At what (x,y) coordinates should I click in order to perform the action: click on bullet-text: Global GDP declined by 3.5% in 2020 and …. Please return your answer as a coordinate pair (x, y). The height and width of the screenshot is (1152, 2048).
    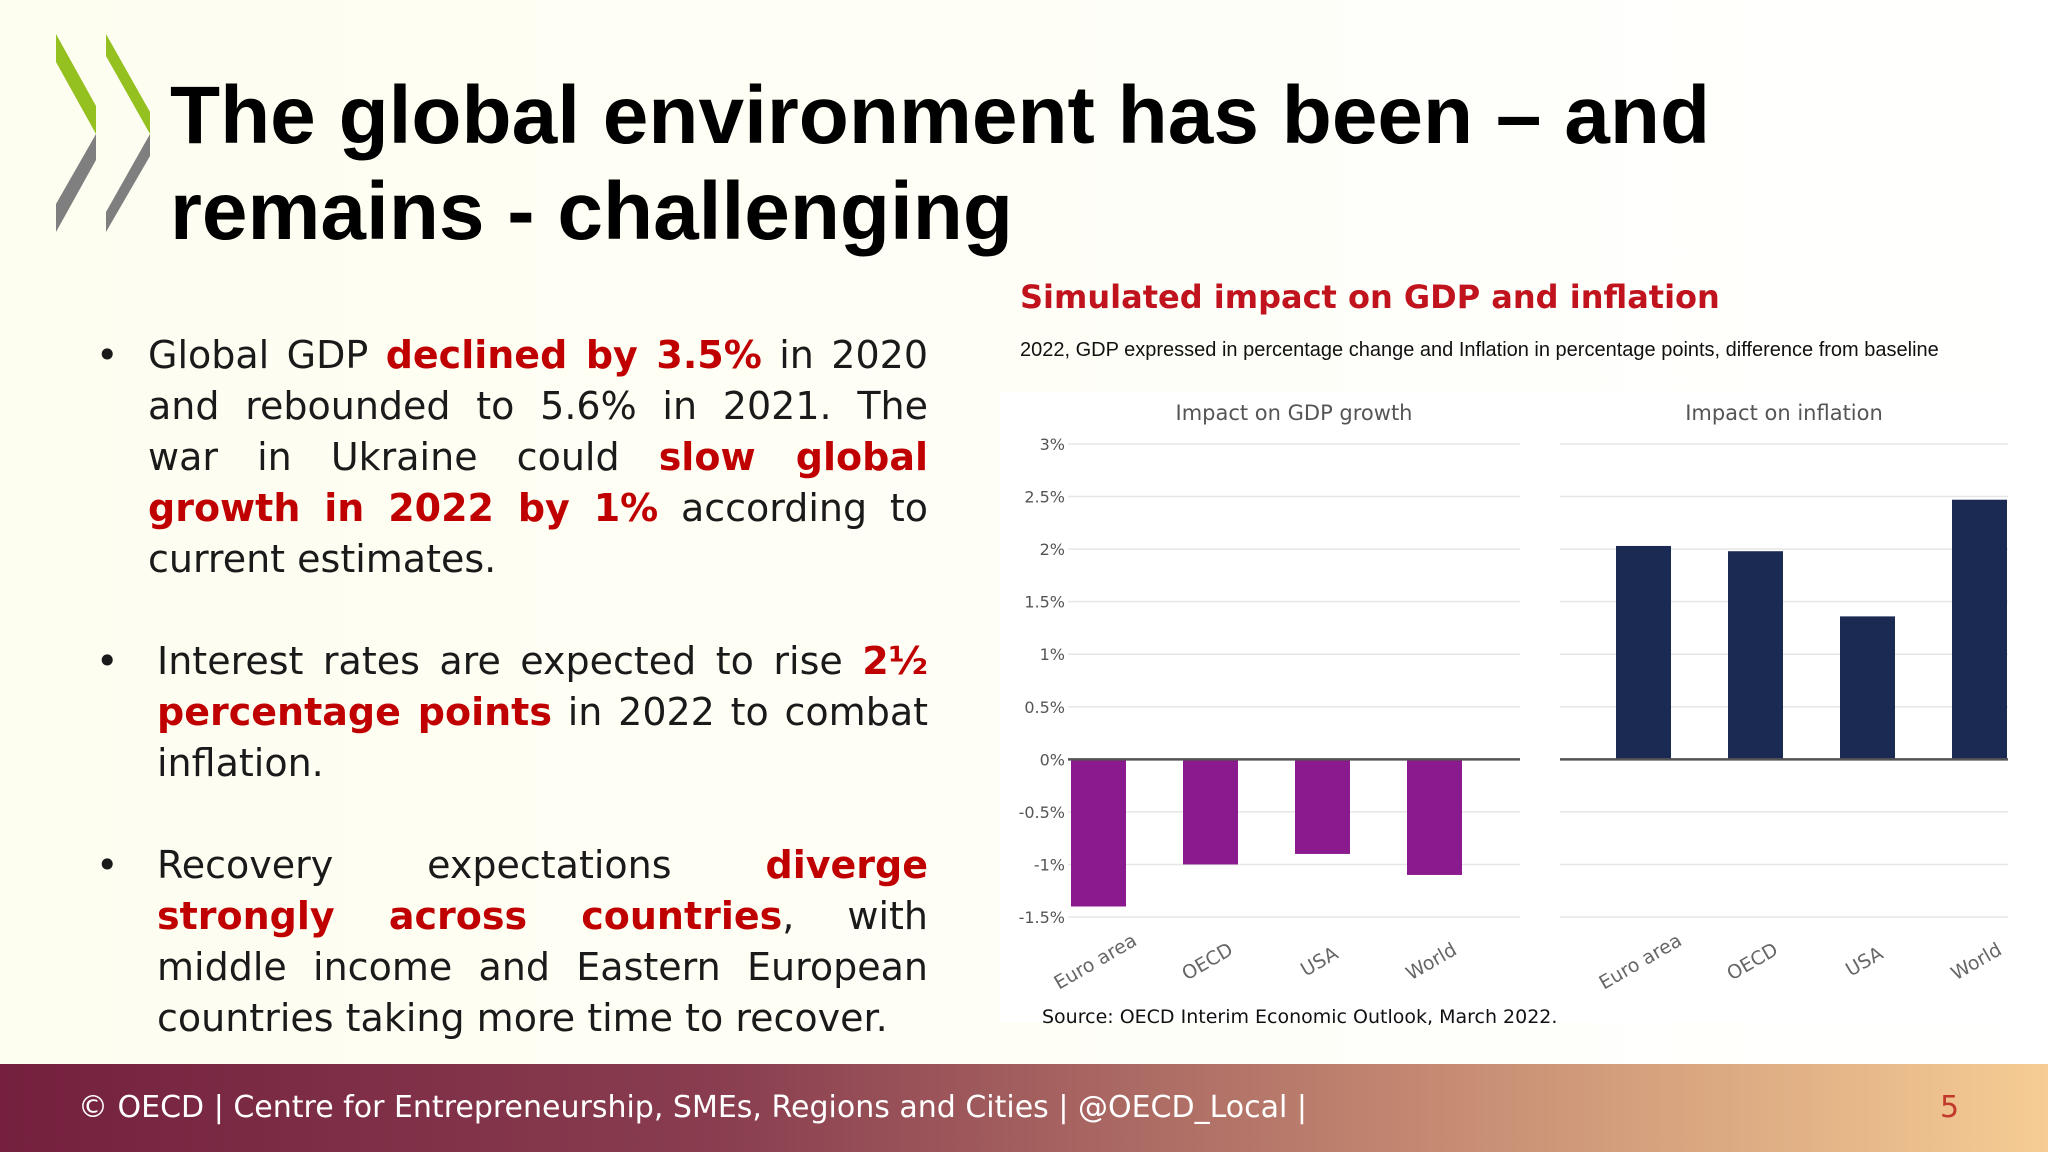
    Looking at the image, I should click on (512, 457).